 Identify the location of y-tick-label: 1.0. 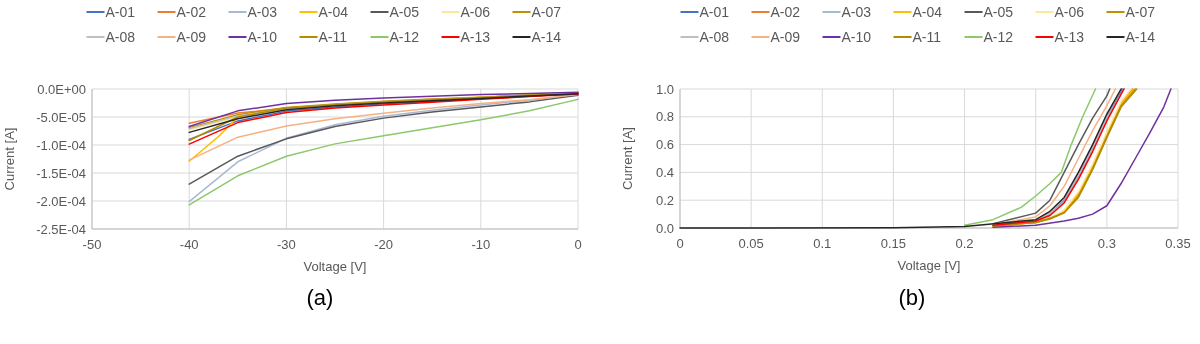
(664, 89).